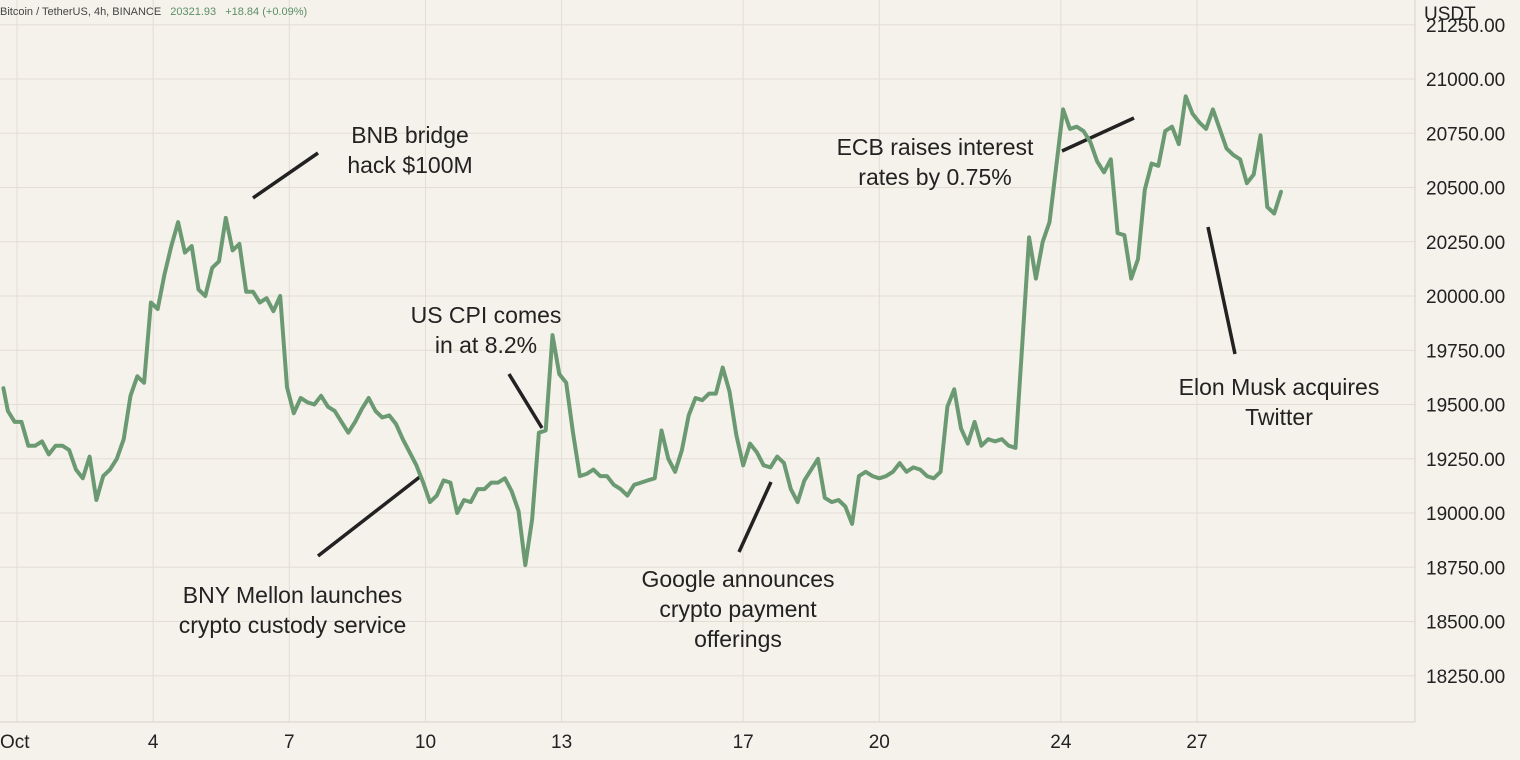  Describe the element at coordinates (1450, 14) in the screenshot. I see `y-axis-unit-label: USDT` at that location.